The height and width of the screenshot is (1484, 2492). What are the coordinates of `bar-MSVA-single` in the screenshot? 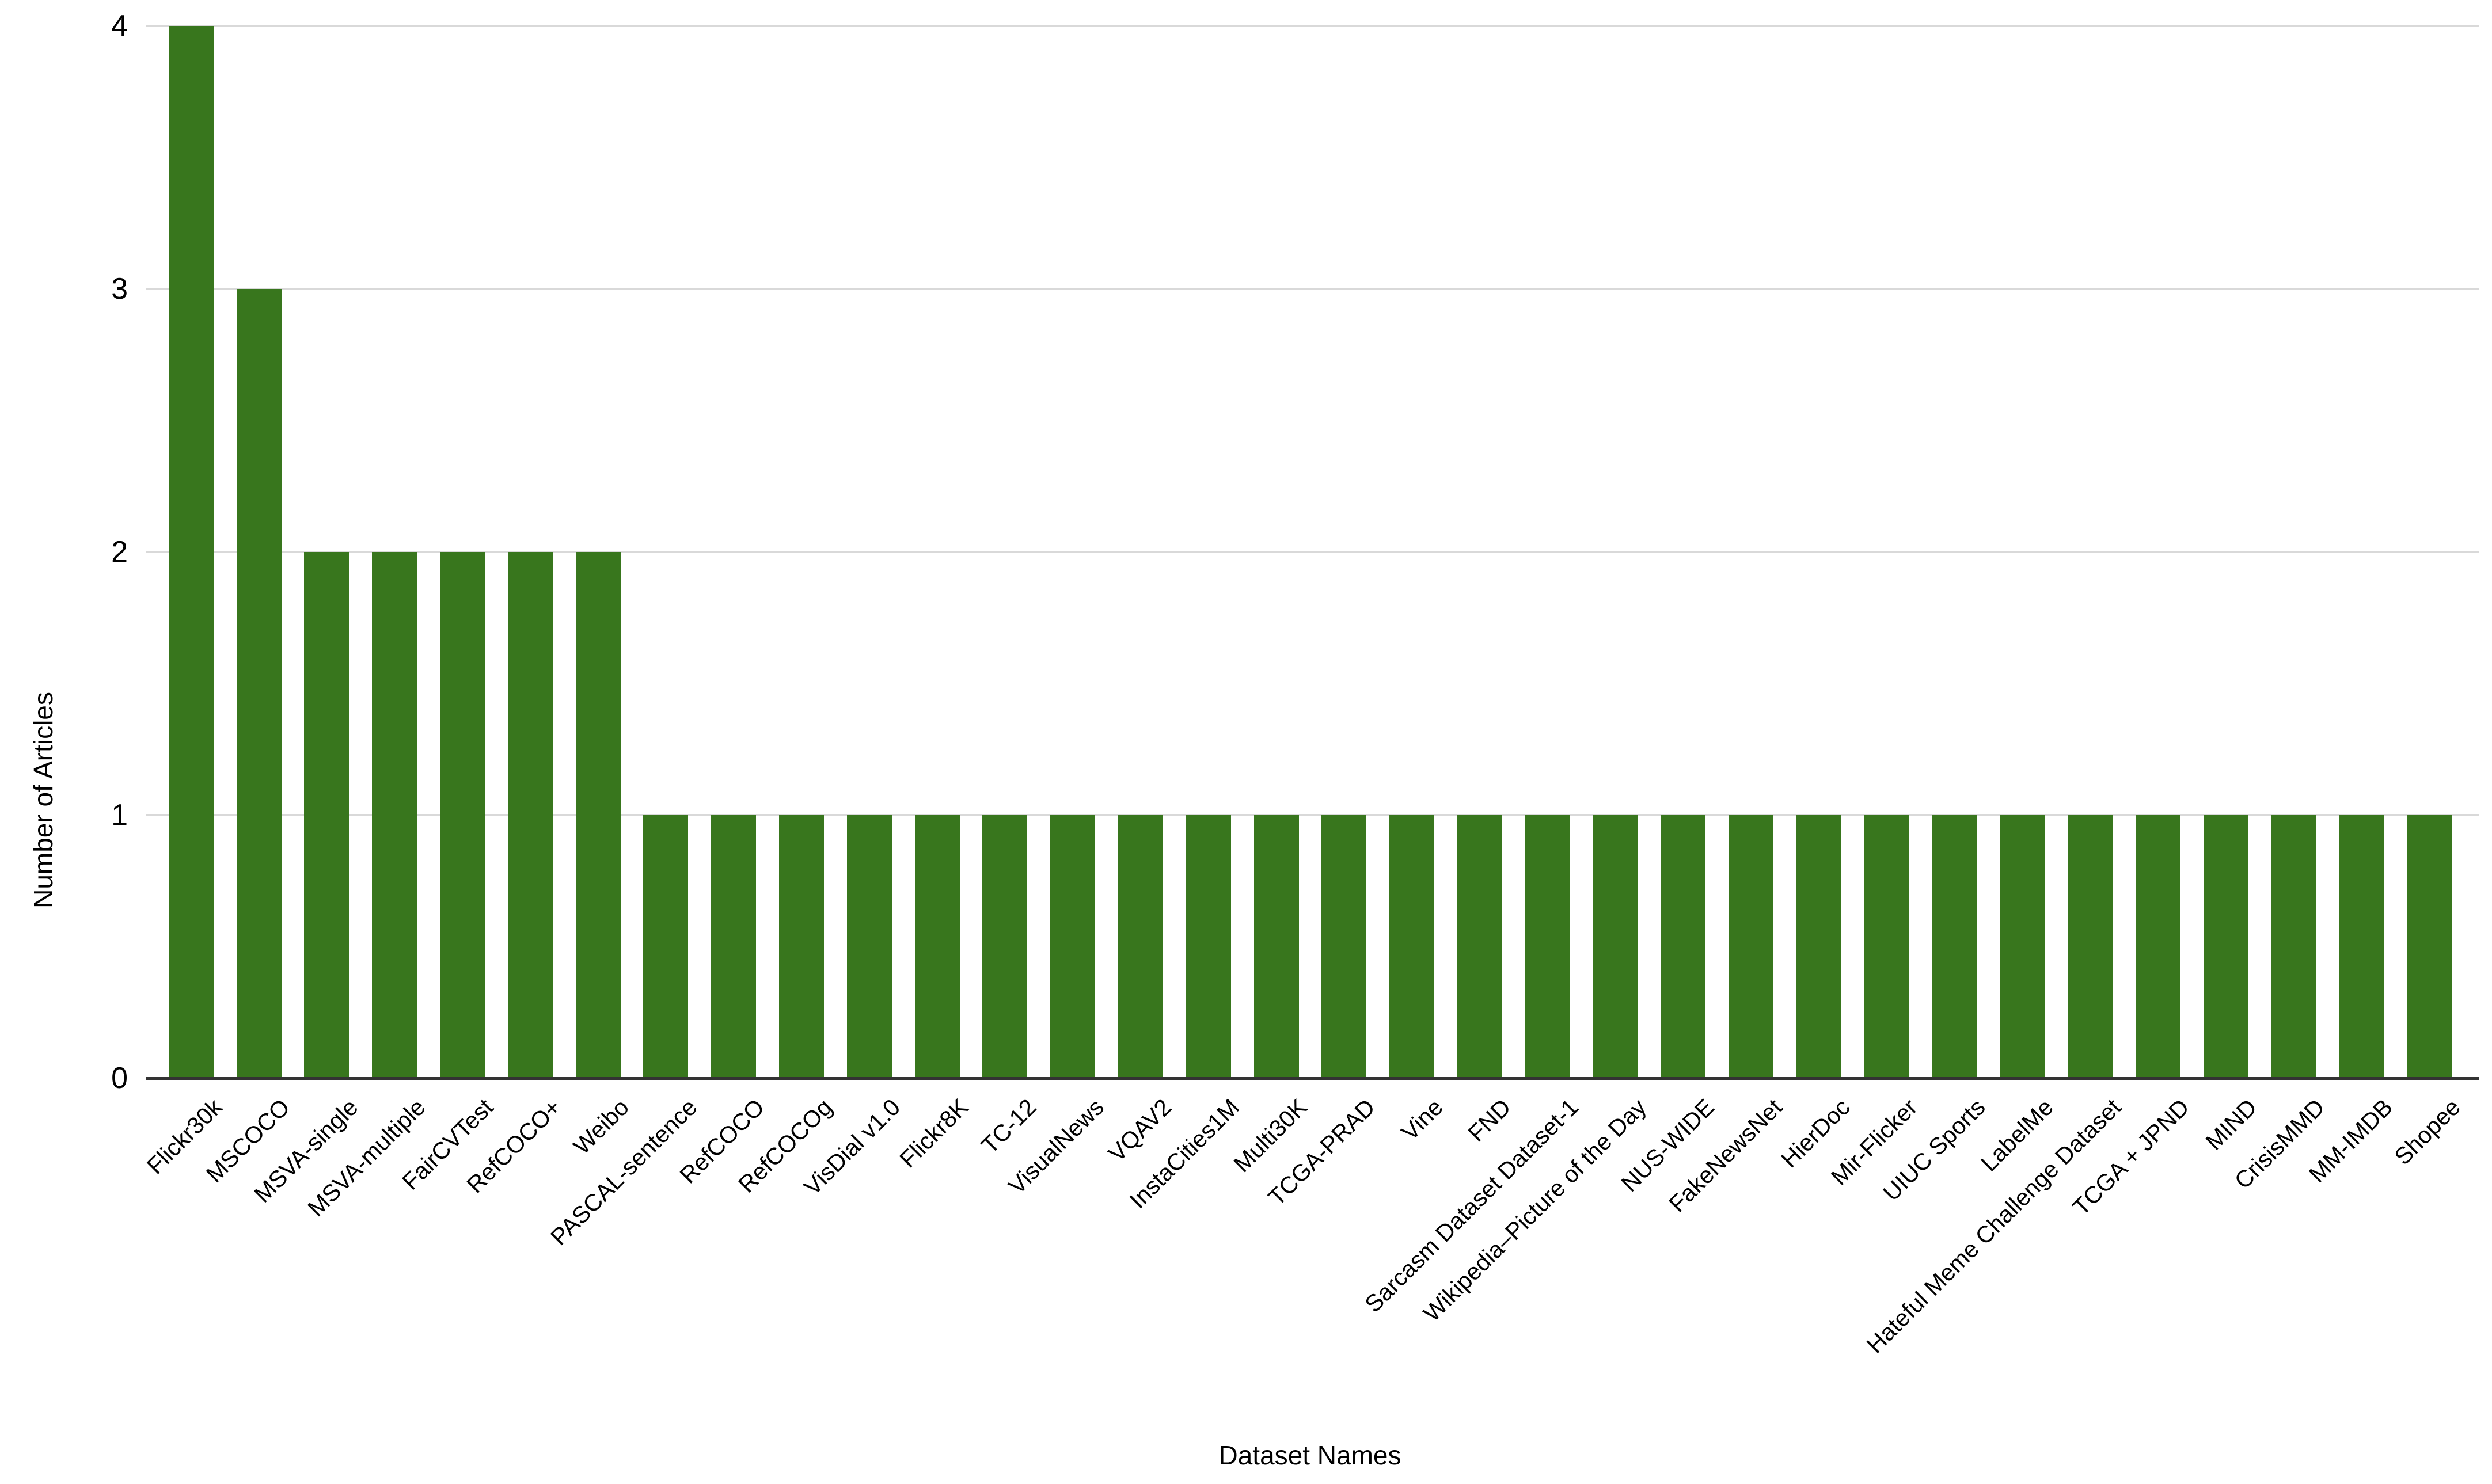 It's located at (327, 815).